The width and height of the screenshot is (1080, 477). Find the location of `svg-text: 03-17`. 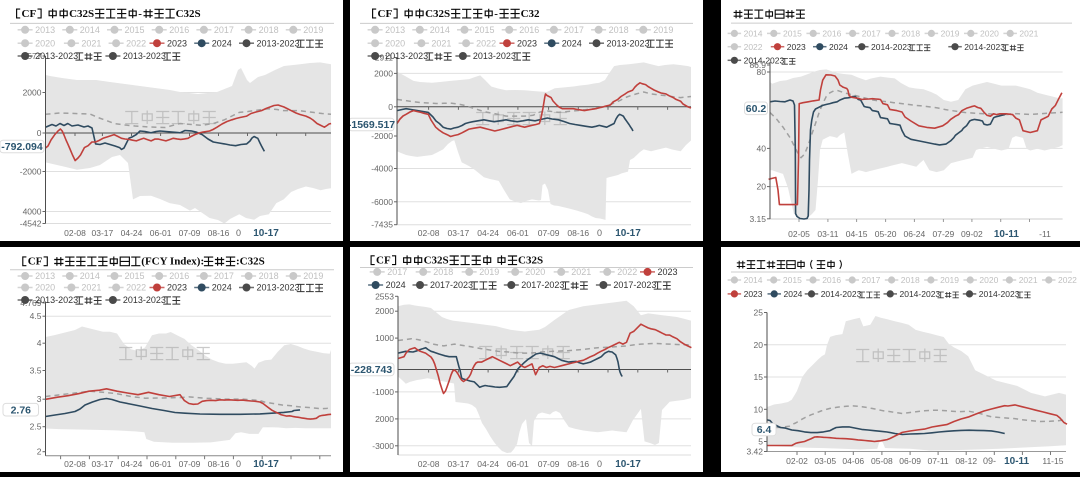

svg-text: 03-17 is located at coordinates (459, 464).